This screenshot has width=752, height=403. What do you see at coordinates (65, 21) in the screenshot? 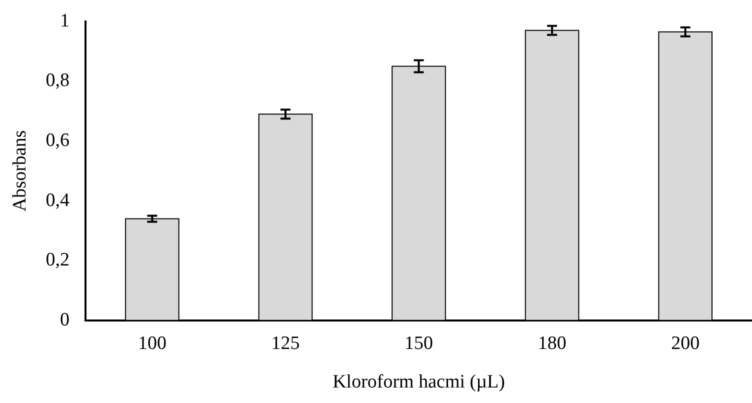
I see `y-tick-label: 1` at bounding box center [65, 21].